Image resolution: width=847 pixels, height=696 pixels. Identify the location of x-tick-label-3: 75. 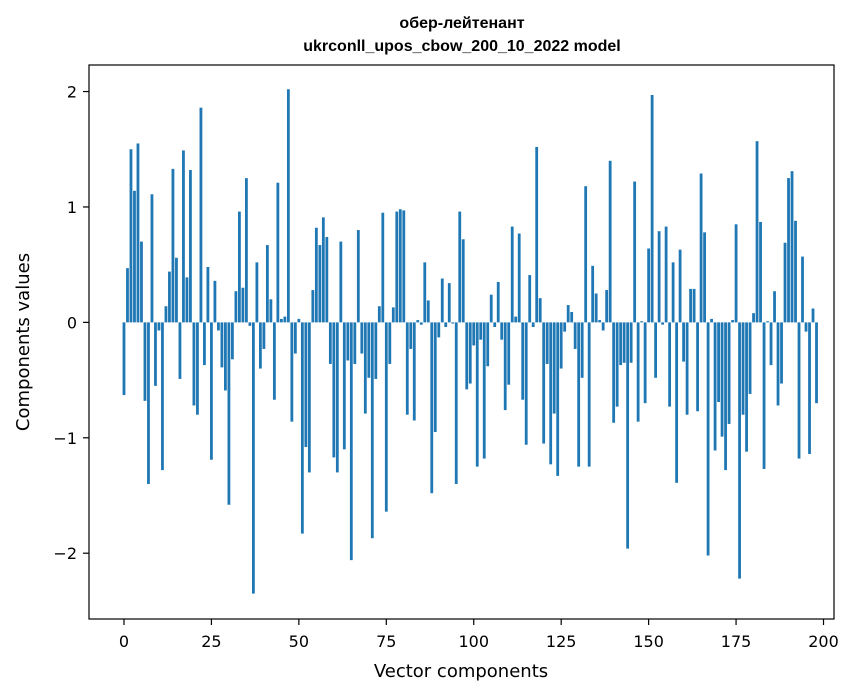
(386, 641).